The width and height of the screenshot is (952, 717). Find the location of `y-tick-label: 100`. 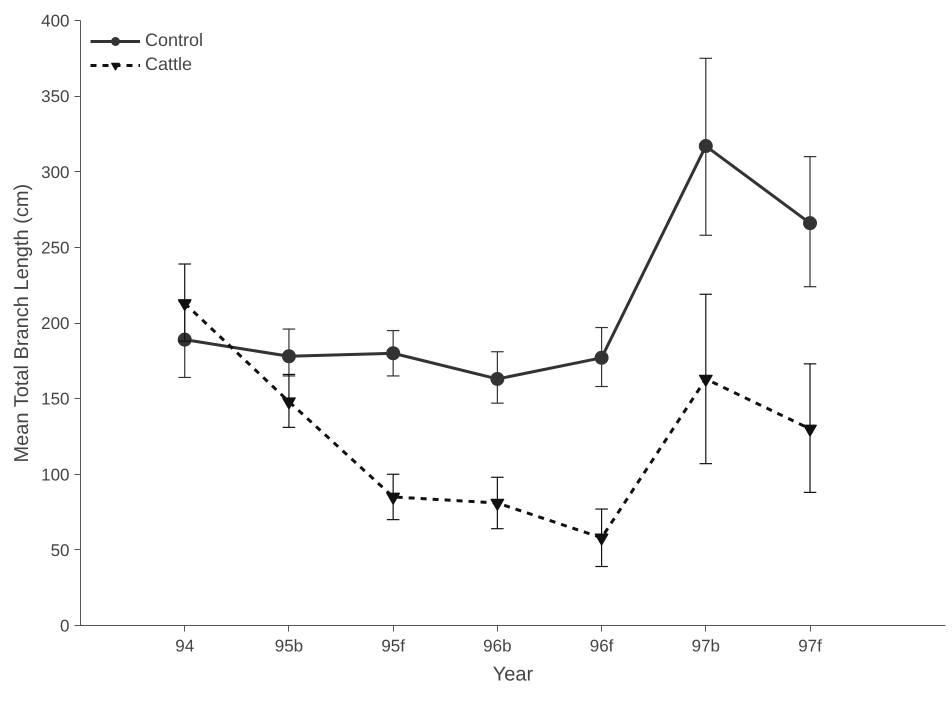

y-tick-label: 100 is located at coordinates (55, 474).